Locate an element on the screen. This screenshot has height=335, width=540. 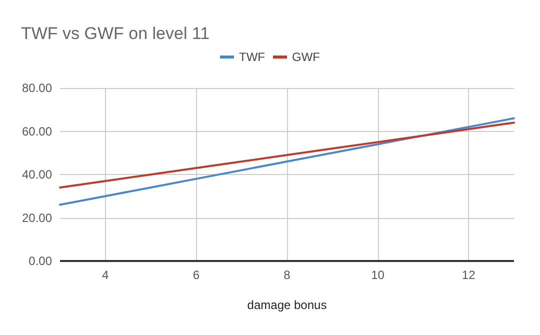
y-tick-label: 80.00 is located at coordinates (37, 88).